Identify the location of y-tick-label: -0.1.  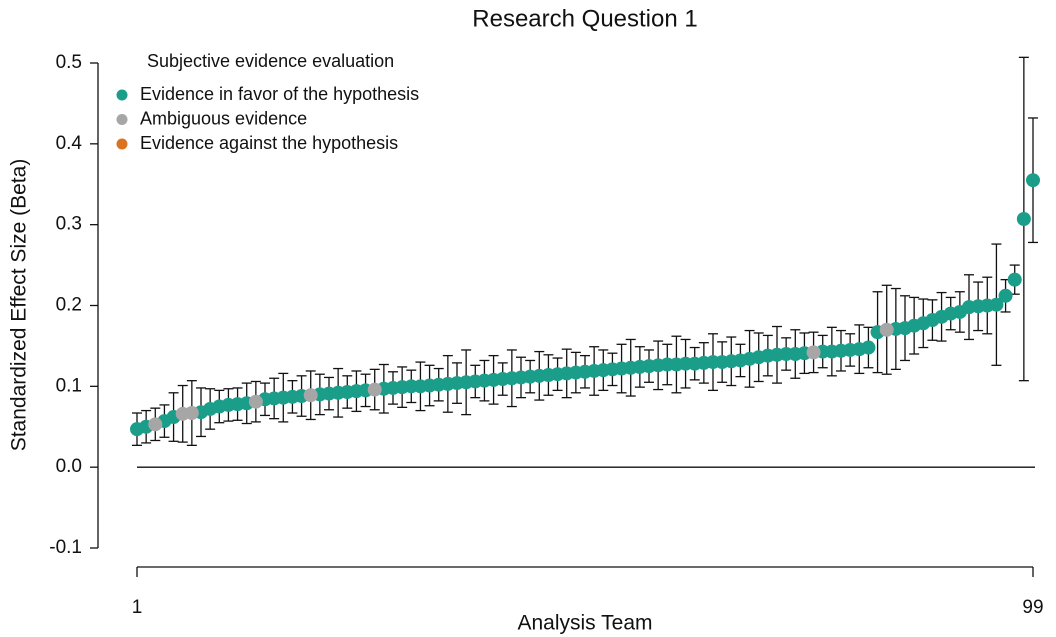
(65, 547).